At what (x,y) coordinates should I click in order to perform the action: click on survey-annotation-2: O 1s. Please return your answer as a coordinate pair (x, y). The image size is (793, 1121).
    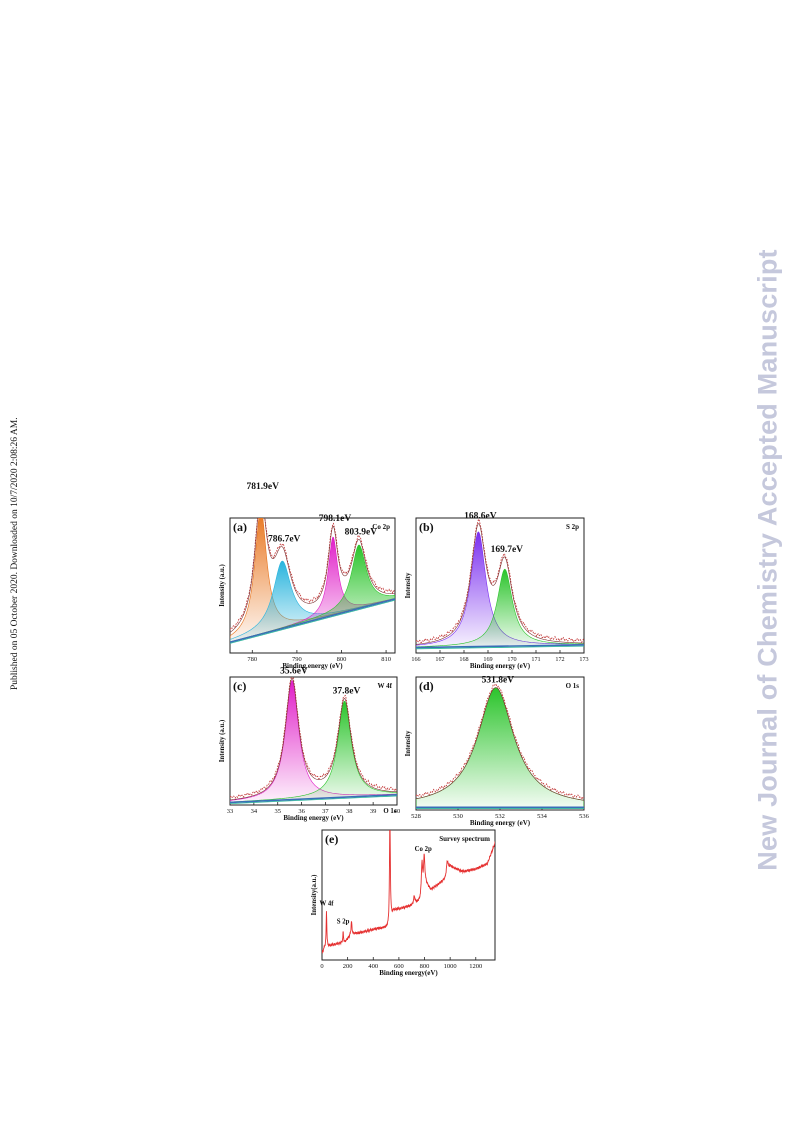
    Looking at the image, I should click on (389, 811).